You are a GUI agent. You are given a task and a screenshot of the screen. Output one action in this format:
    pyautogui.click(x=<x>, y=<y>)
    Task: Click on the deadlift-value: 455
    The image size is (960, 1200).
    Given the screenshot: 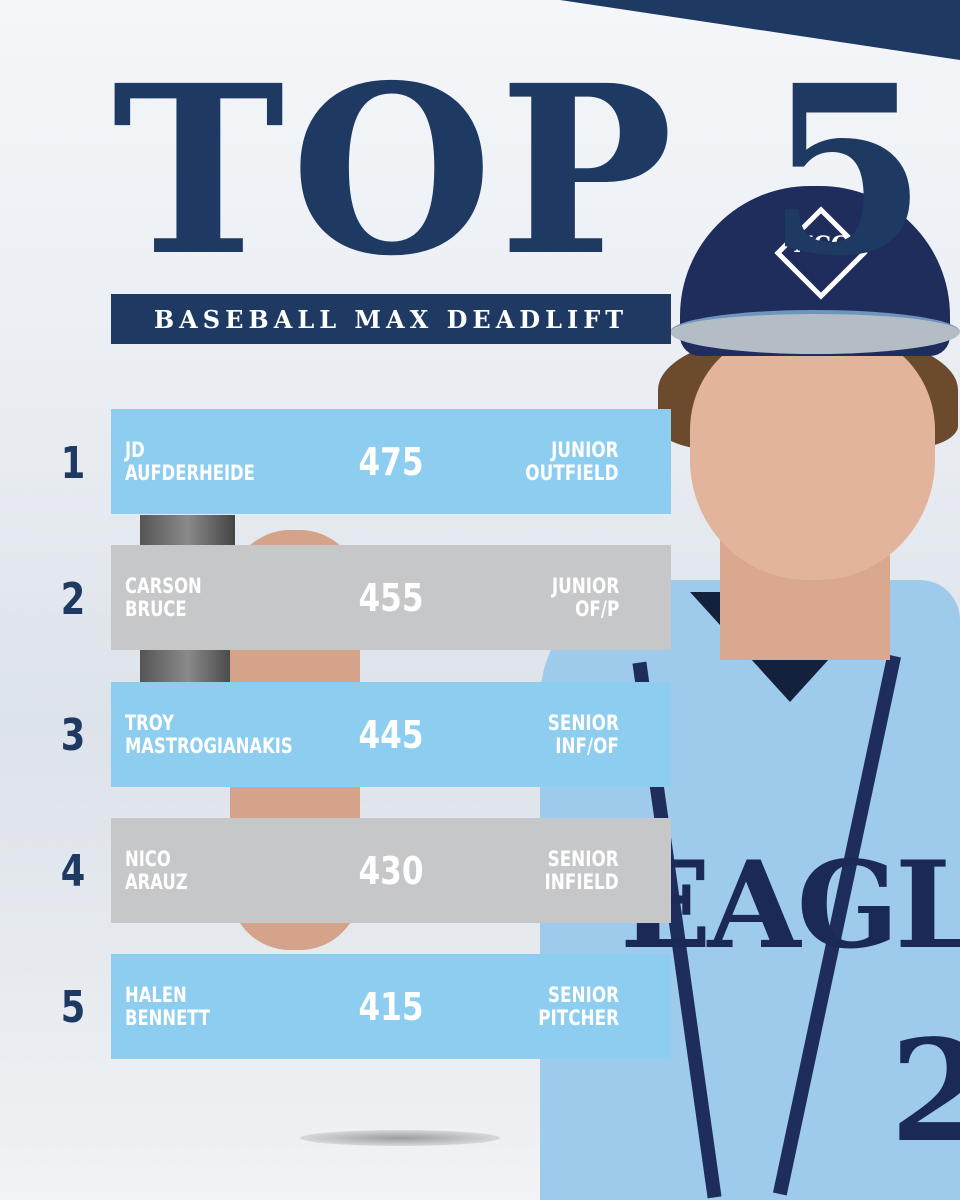 What is the action you would take?
    pyautogui.click(x=391, y=597)
    